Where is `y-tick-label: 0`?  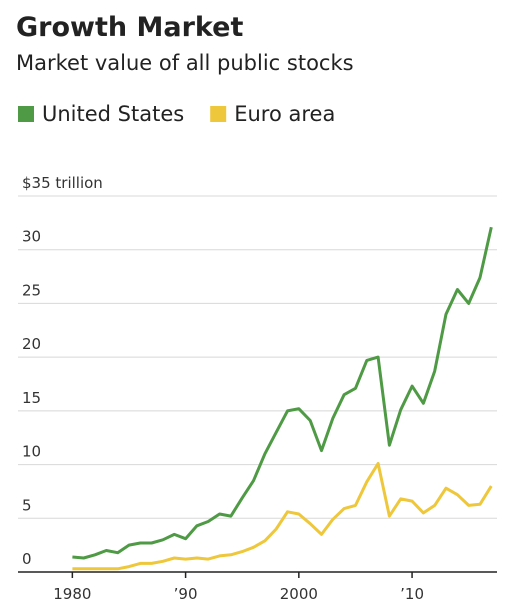 y-tick-label: 0 is located at coordinates (27, 559).